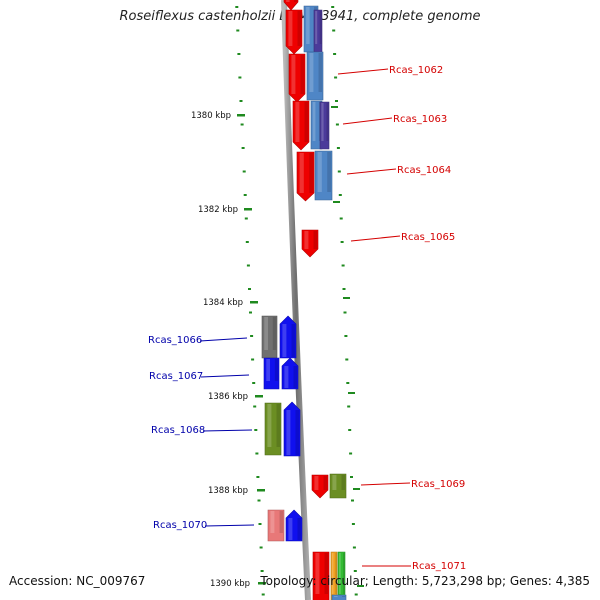  Describe the element at coordinates (428, 237) in the screenshot. I see `gene-label: Rcas_1065` at that location.